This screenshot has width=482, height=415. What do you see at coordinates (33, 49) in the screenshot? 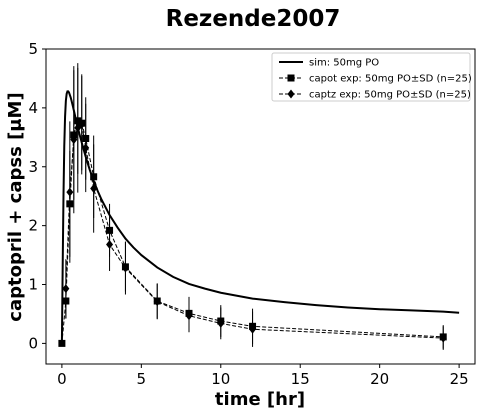
I see `y-tick-label: 5` at bounding box center [33, 49].